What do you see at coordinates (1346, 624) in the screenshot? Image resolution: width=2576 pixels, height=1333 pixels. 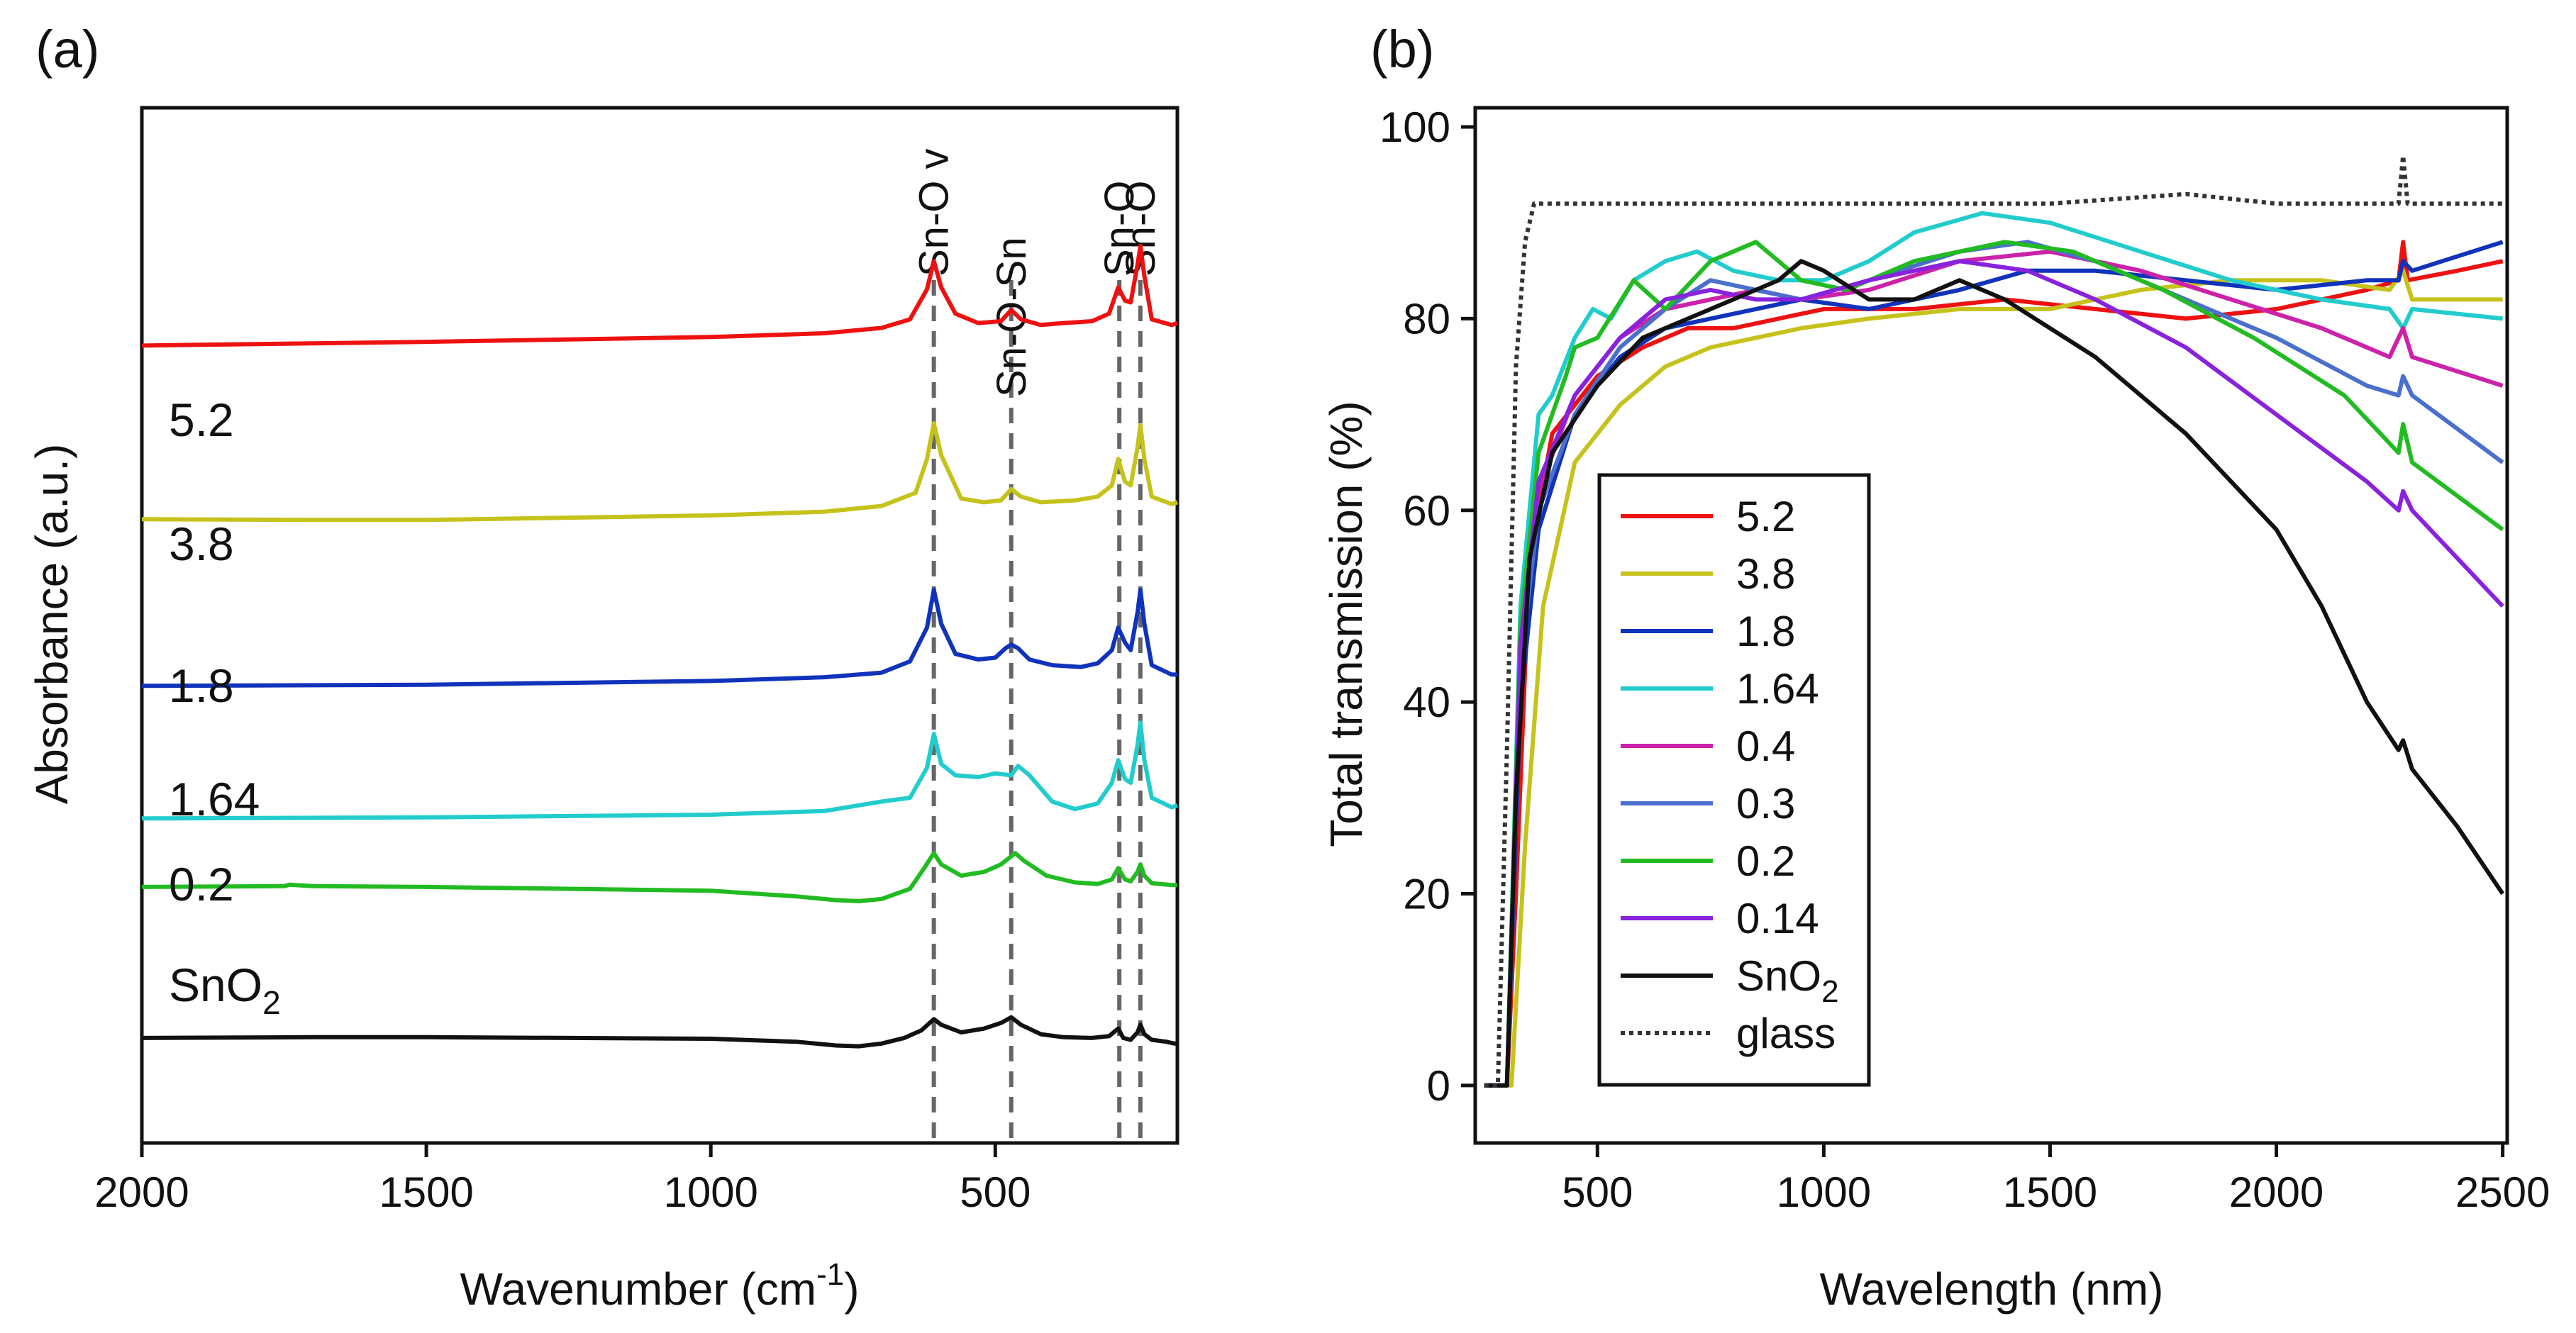 I see `y-axis-title: Total transmission (%)` at bounding box center [1346, 624].